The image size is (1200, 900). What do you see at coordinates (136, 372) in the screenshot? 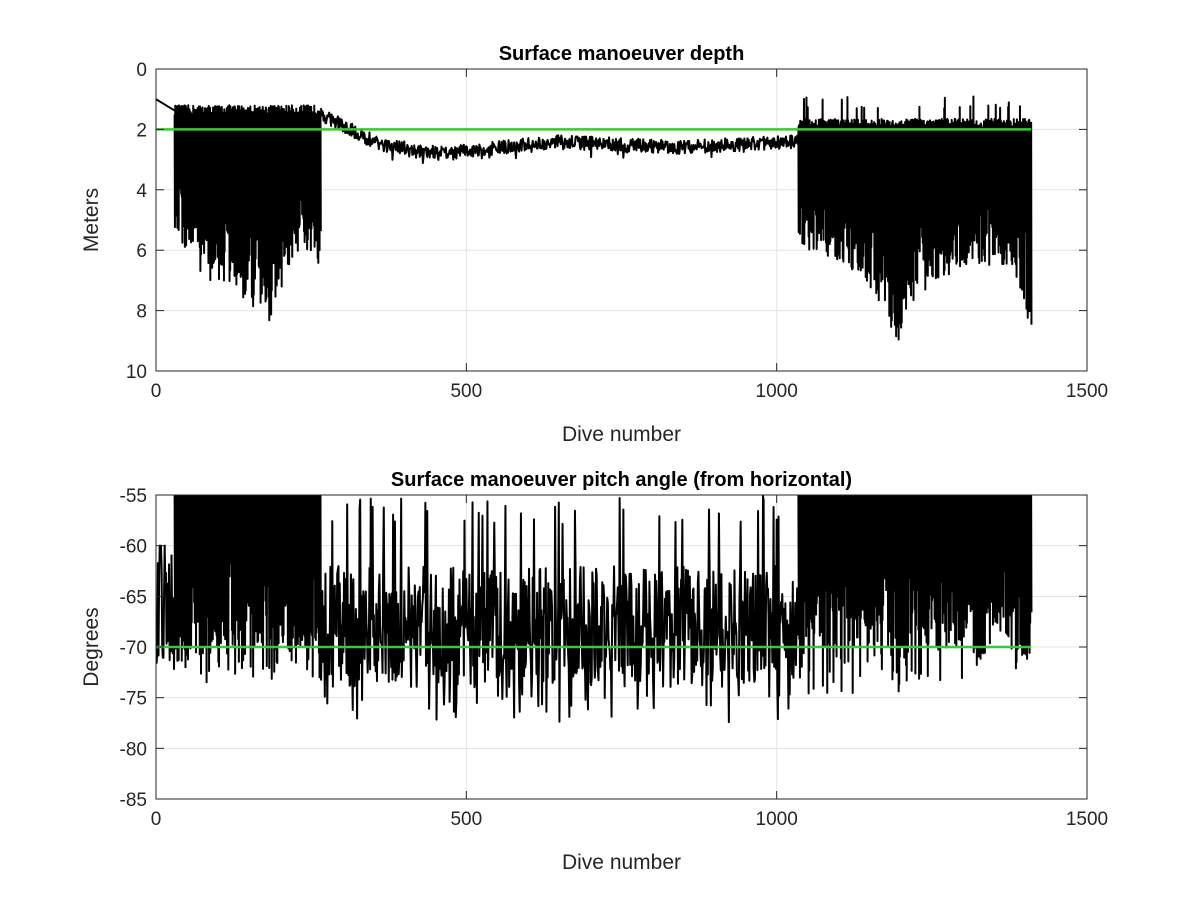
I see `y-tick-label: 10` at bounding box center [136, 372].